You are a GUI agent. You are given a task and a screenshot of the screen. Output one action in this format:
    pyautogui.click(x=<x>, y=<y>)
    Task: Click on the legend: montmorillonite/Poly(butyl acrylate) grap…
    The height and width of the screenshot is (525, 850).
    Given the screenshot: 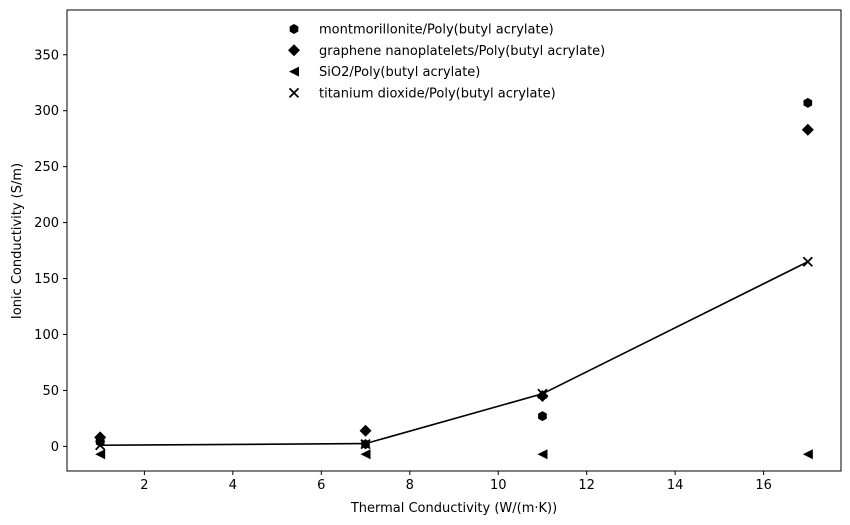 What is the action you would take?
    pyautogui.click(x=446, y=62)
    